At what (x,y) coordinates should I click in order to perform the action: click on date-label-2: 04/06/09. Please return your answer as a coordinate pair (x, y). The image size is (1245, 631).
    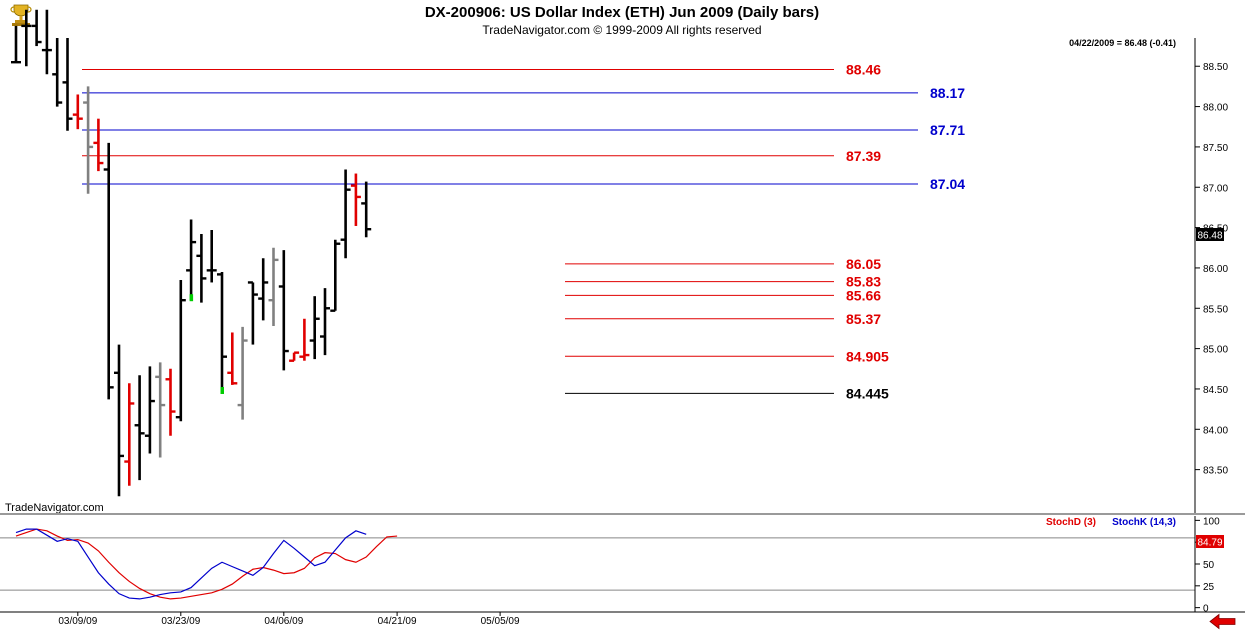
    Looking at the image, I should click on (283, 621).